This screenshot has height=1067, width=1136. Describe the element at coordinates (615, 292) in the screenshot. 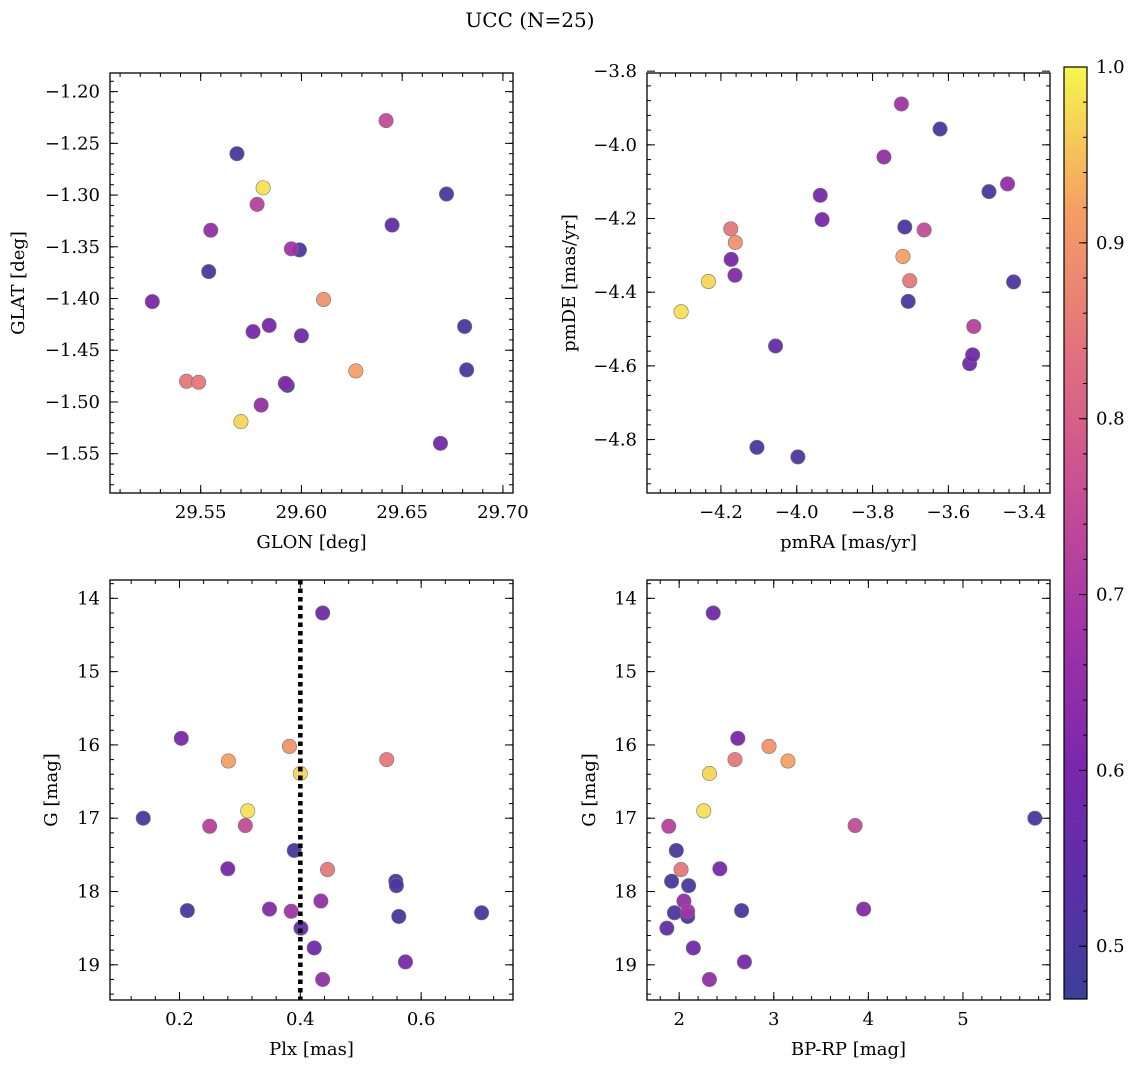

I see `y-tick-label: −4.4` at that location.